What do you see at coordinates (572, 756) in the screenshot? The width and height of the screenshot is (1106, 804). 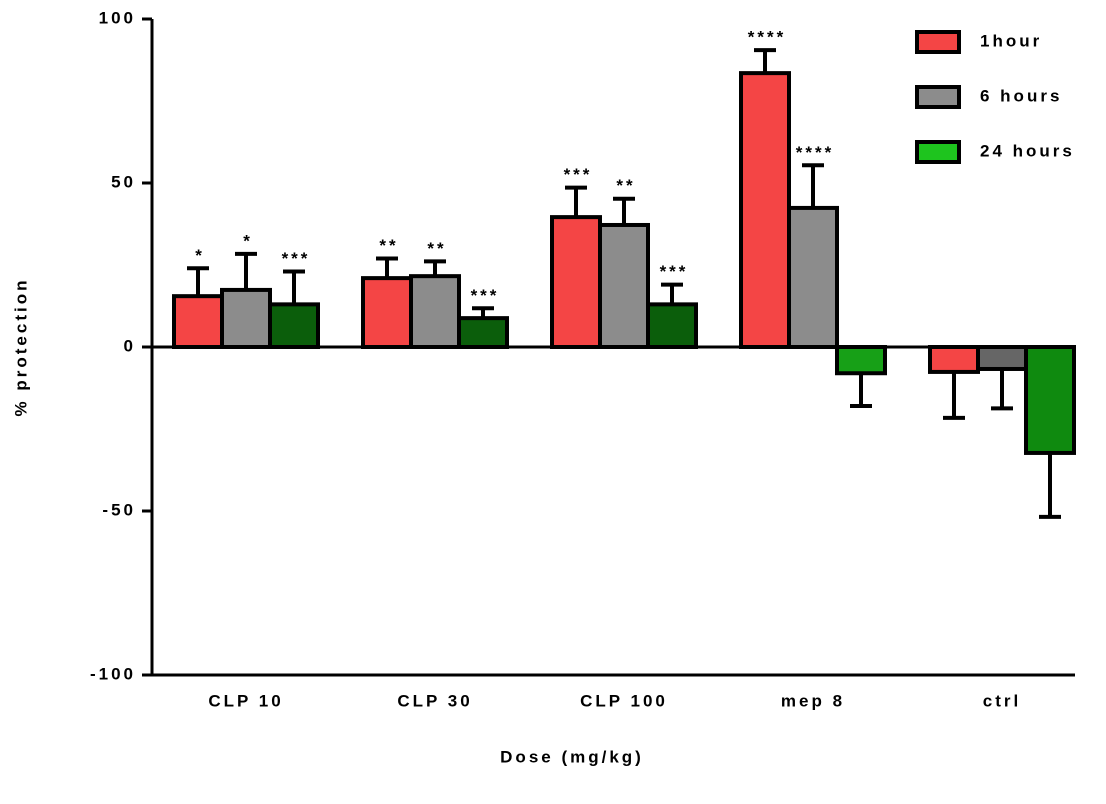 I see `x-axis-title: Dose (mg/kg)` at bounding box center [572, 756].